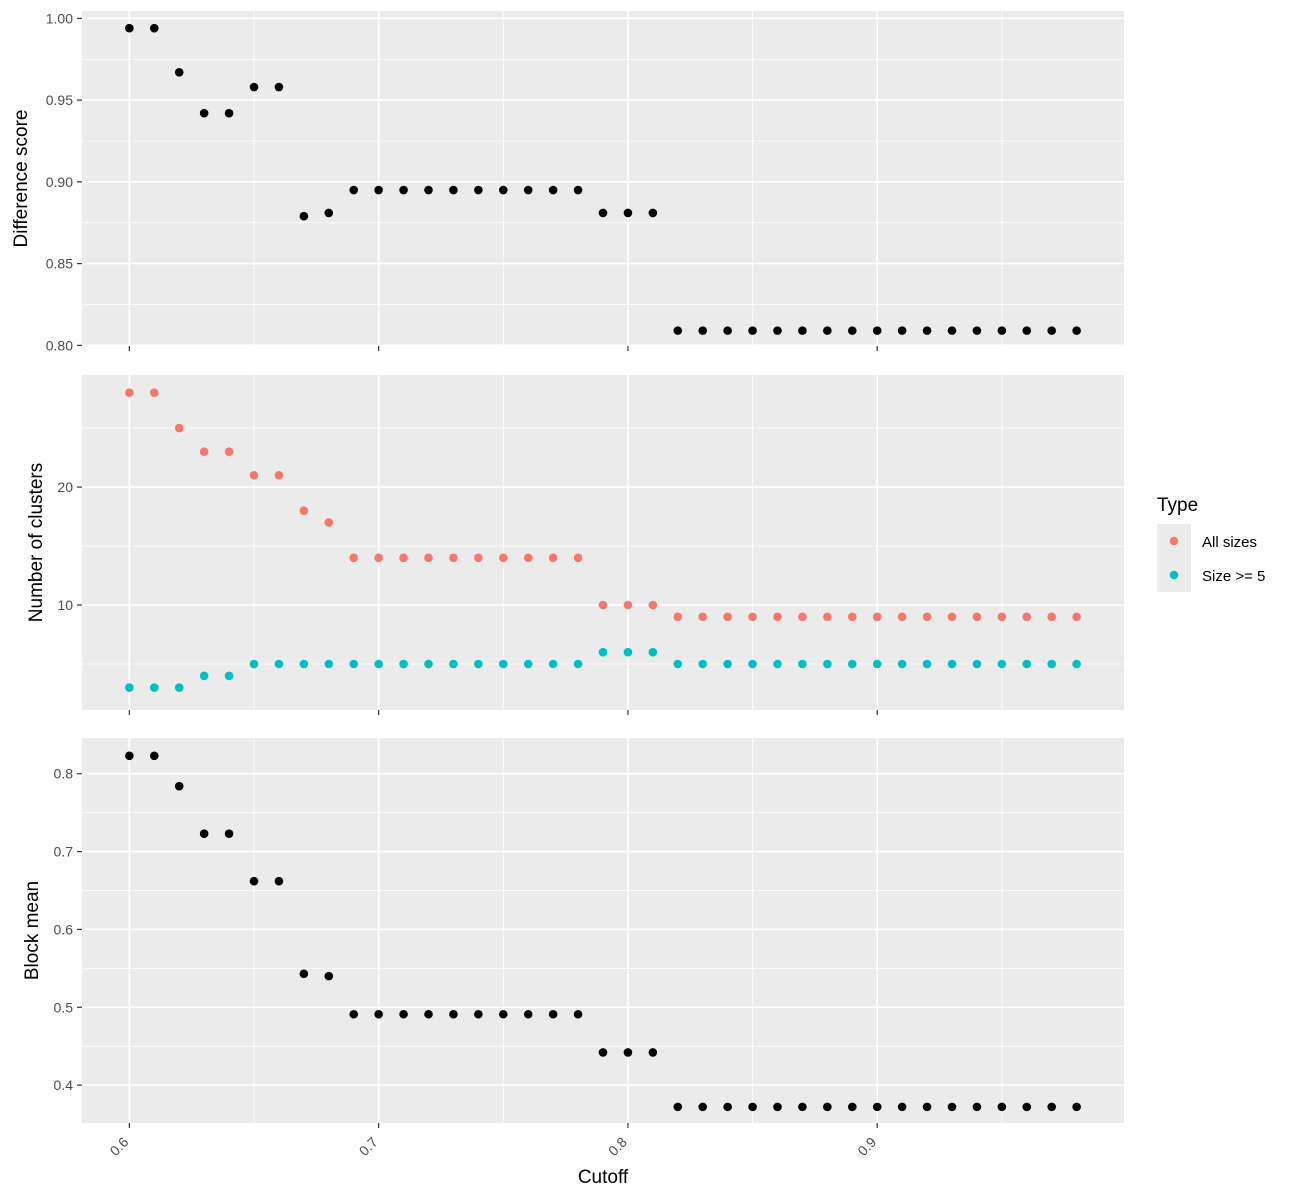  Describe the element at coordinates (59, 182) in the screenshot. I see `y-tick-label: 0.90` at that location.